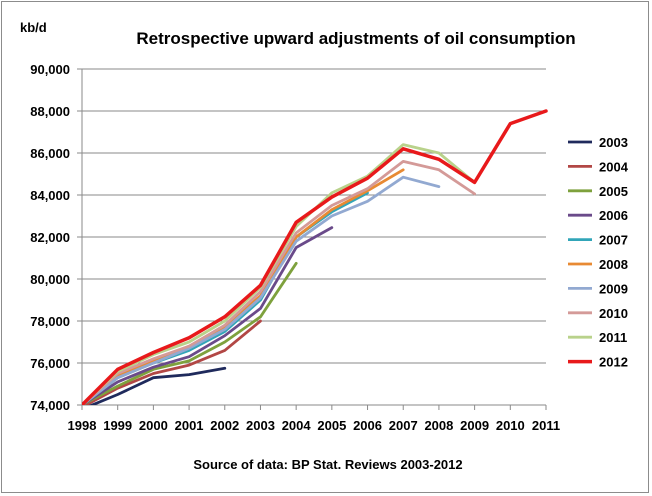 The height and width of the screenshot is (496, 652). I want to click on series-line-2004, so click(172, 362).